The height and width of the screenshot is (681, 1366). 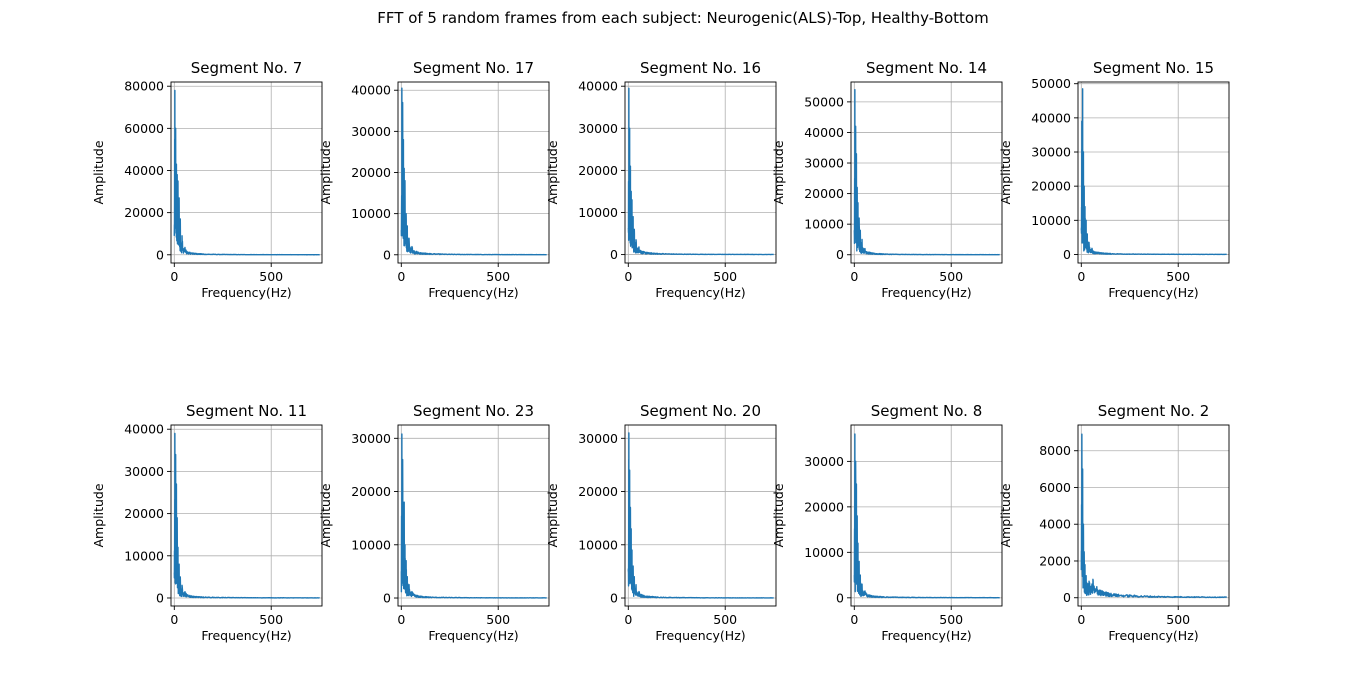 I want to click on y-tick-label: 50000, so click(x=824, y=101).